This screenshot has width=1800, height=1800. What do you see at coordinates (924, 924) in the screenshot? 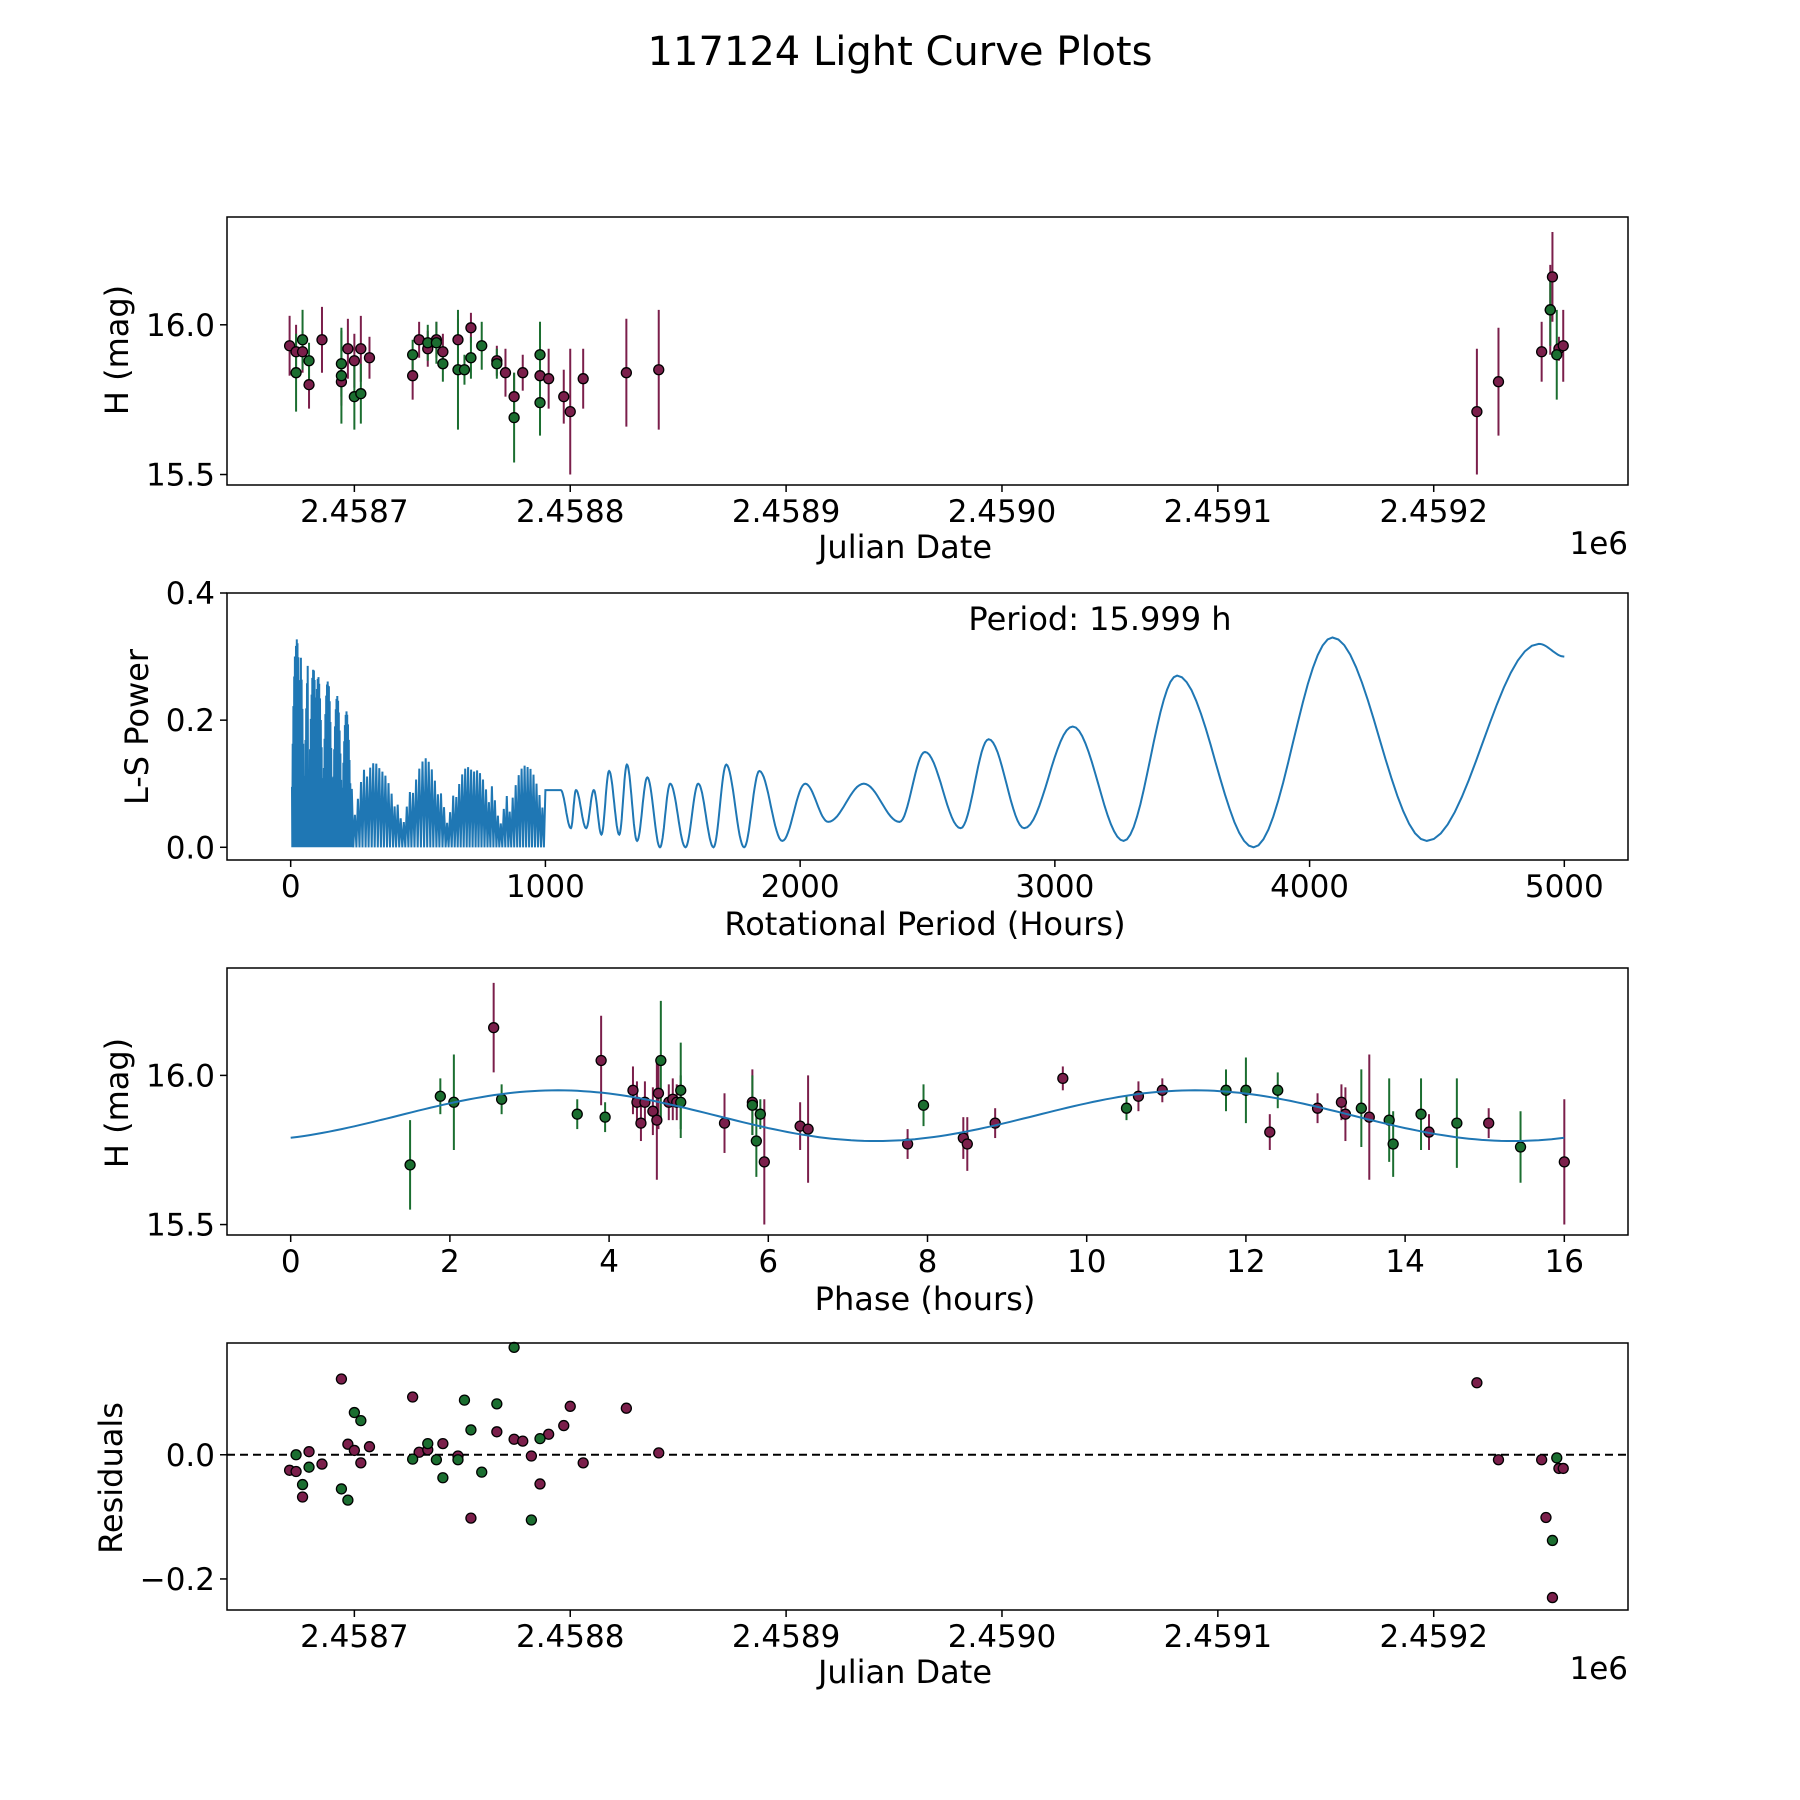
I see `x-axis-label: Rotational Period (Hours)` at bounding box center [924, 924].